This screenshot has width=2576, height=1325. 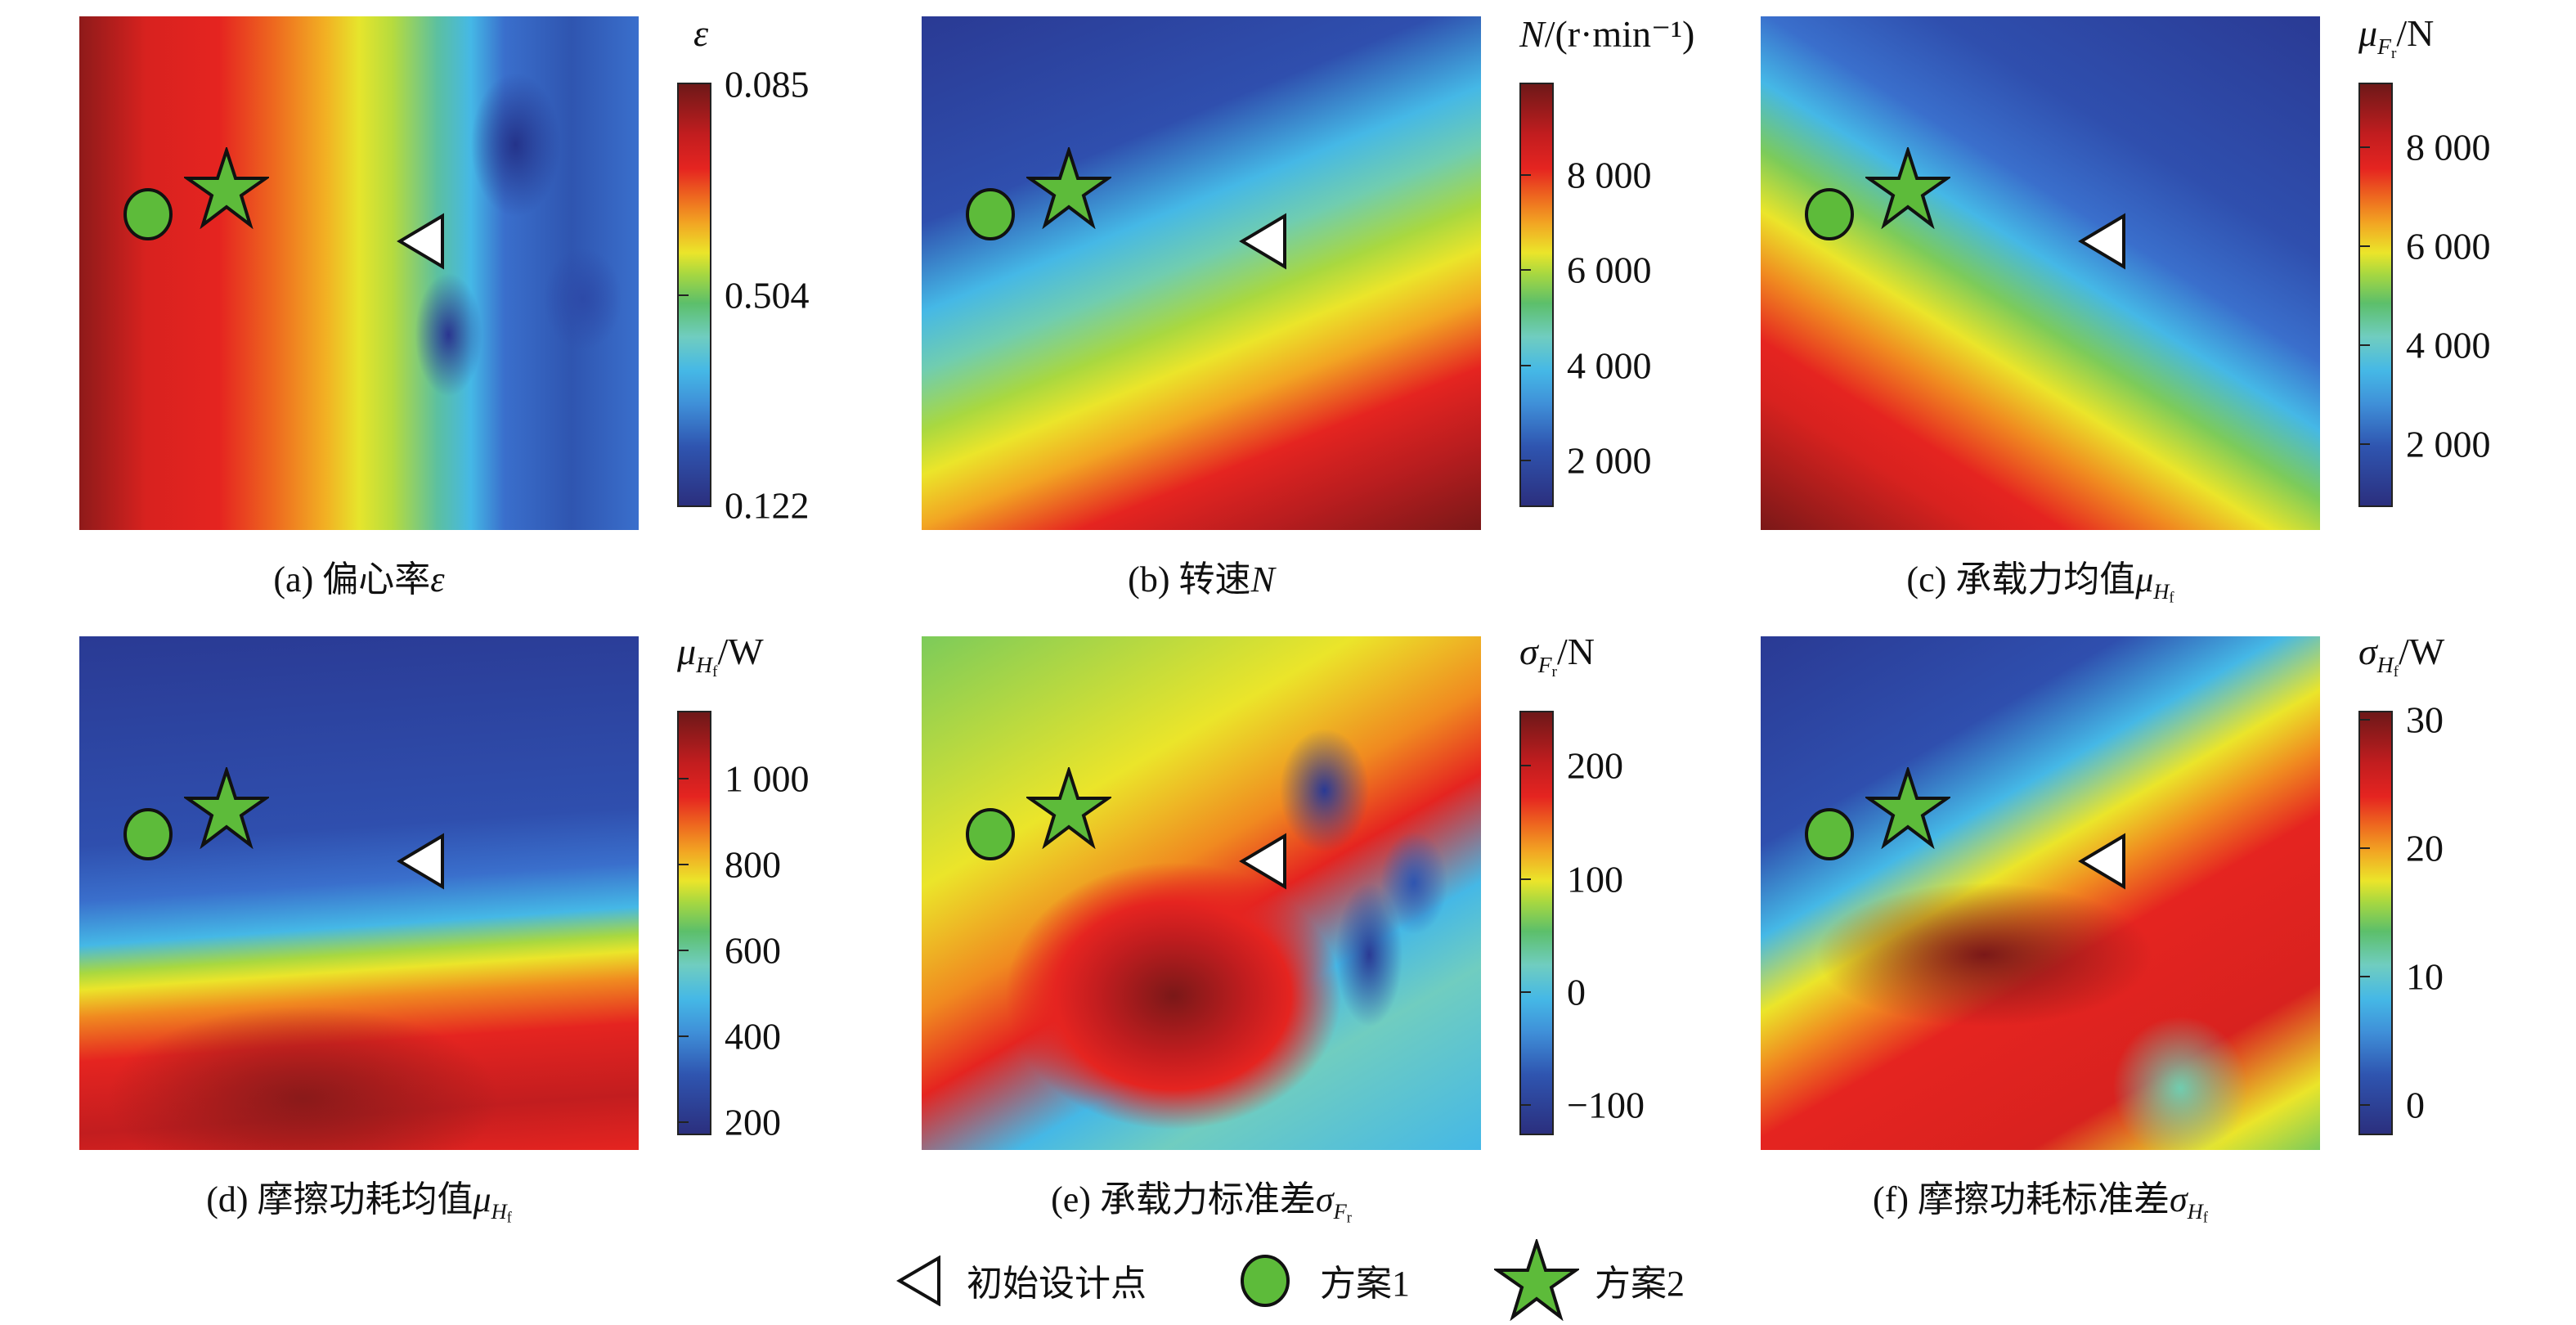 I want to click on caption-f: (f) 摩擦功耗标准差σHf, so click(x=2040, y=1198).